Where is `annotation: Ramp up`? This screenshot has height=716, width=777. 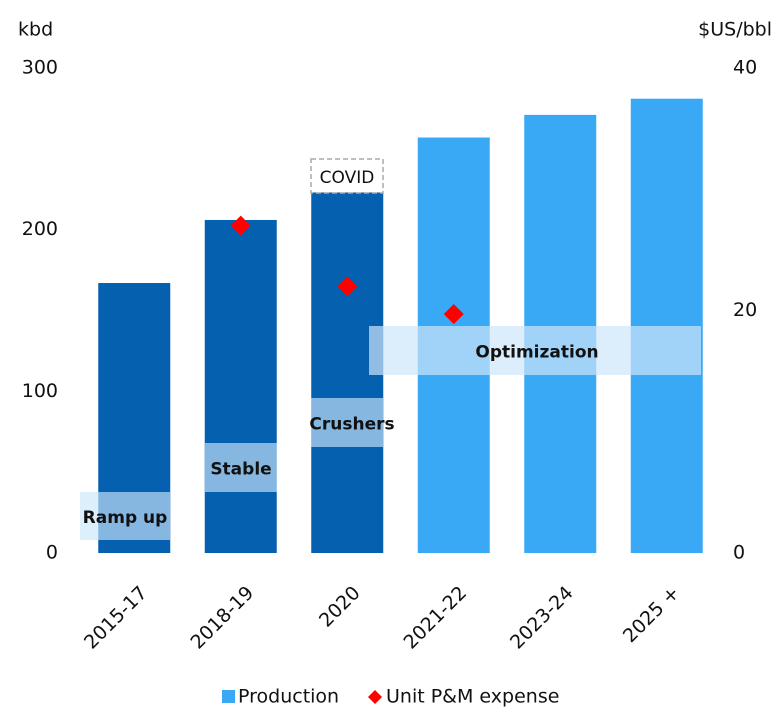 annotation: Ramp up is located at coordinates (125, 518).